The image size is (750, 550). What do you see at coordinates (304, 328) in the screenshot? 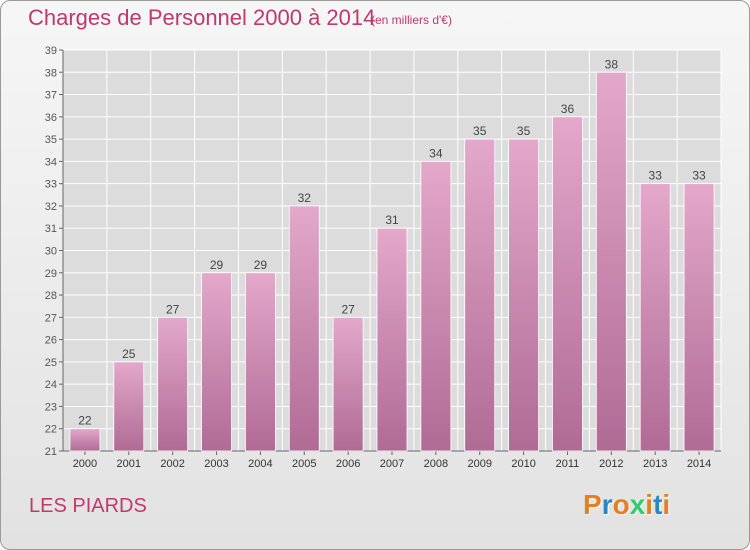
I see `bar-2005` at bounding box center [304, 328].